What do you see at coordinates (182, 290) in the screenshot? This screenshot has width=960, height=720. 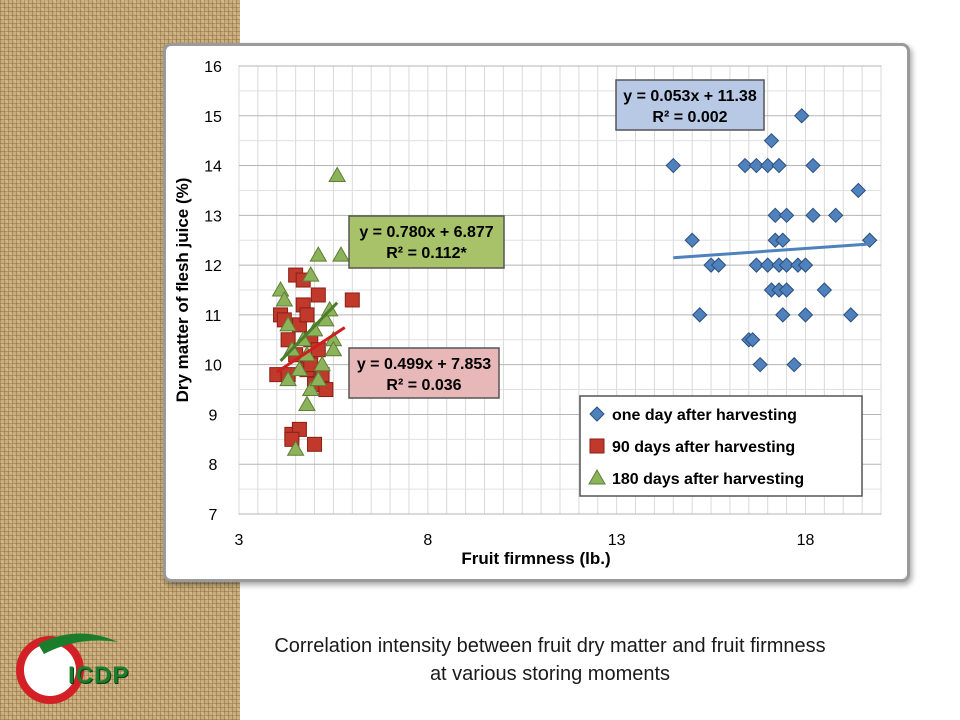 I see `y-axis-title: Dry matter of flesh juice (%)` at bounding box center [182, 290].